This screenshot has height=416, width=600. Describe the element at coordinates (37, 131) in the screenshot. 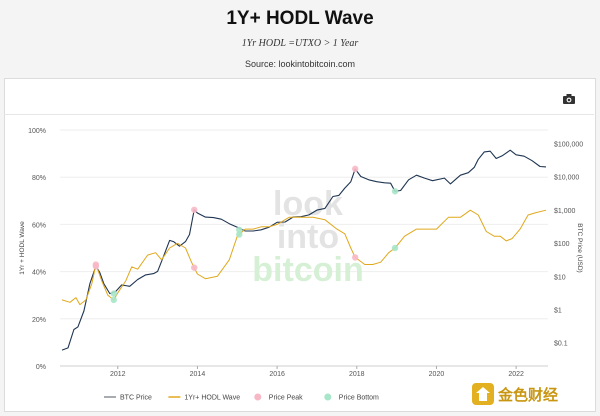

I see `left-tick-label: 100%` at that location.